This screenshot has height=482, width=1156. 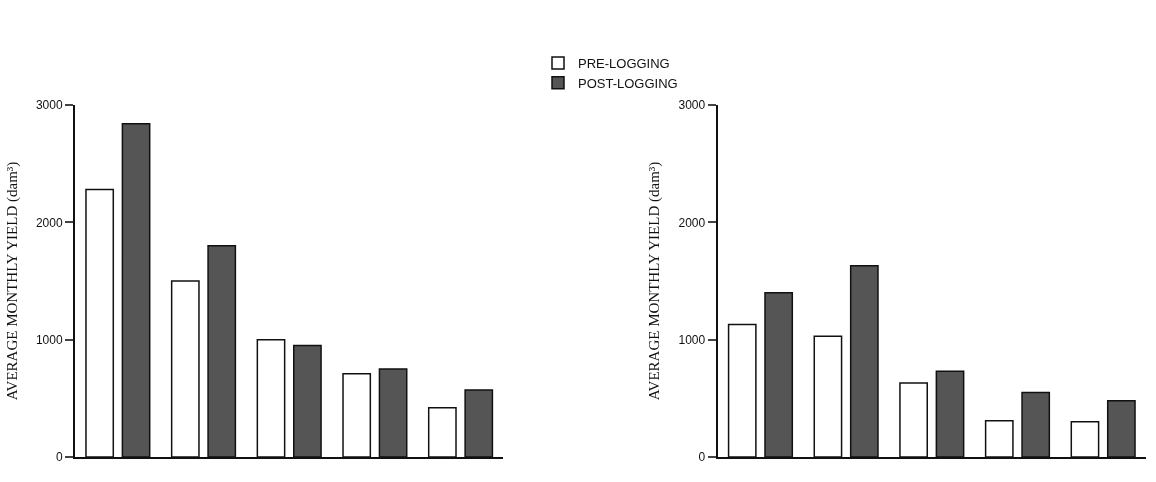 What do you see at coordinates (628, 83) in the screenshot?
I see `legend-label: POST-LOGGING` at bounding box center [628, 83].